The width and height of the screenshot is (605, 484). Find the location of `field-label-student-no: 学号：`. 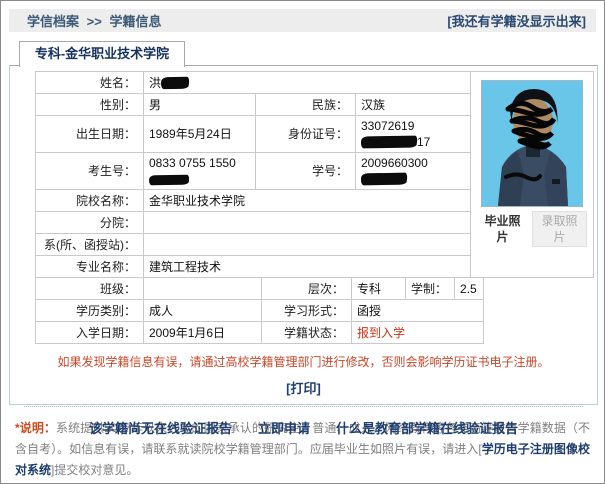

field-label-student-no: 学号： is located at coordinates (305, 171).